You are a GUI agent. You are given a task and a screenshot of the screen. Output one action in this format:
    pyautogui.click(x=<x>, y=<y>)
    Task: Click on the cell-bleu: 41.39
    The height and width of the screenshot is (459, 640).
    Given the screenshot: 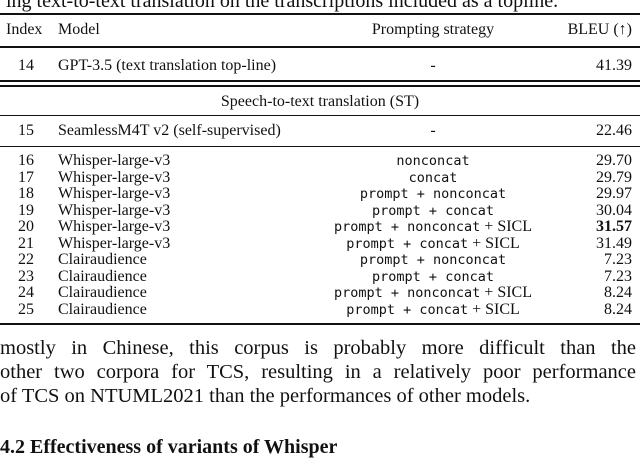 What is the action you would take?
    pyautogui.click(x=614, y=65)
    